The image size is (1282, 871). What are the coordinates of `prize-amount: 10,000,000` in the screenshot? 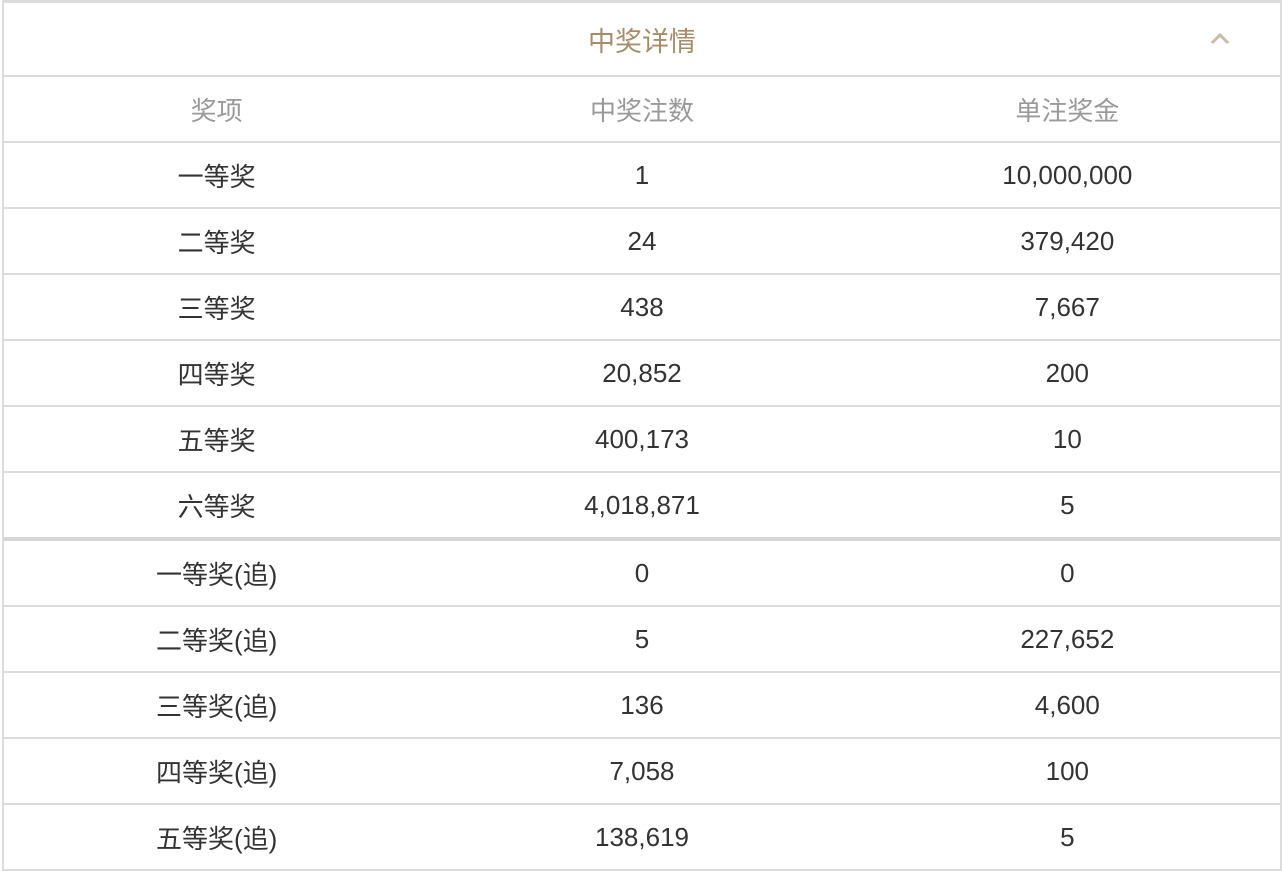 It's located at (1067, 174).